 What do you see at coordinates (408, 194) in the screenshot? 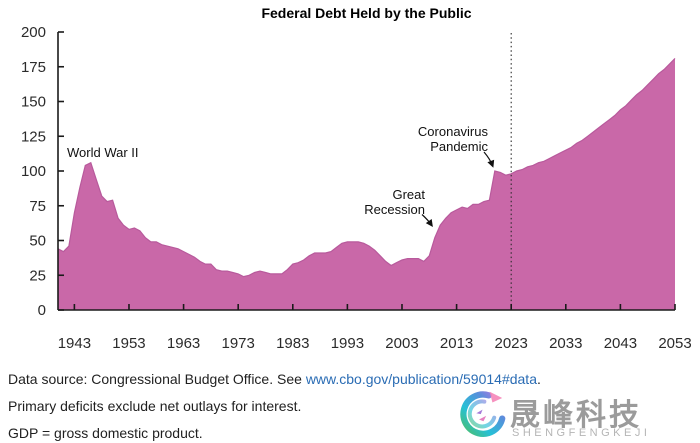
I see `annotation-recession-line1: Great` at bounding box center [408, 194].